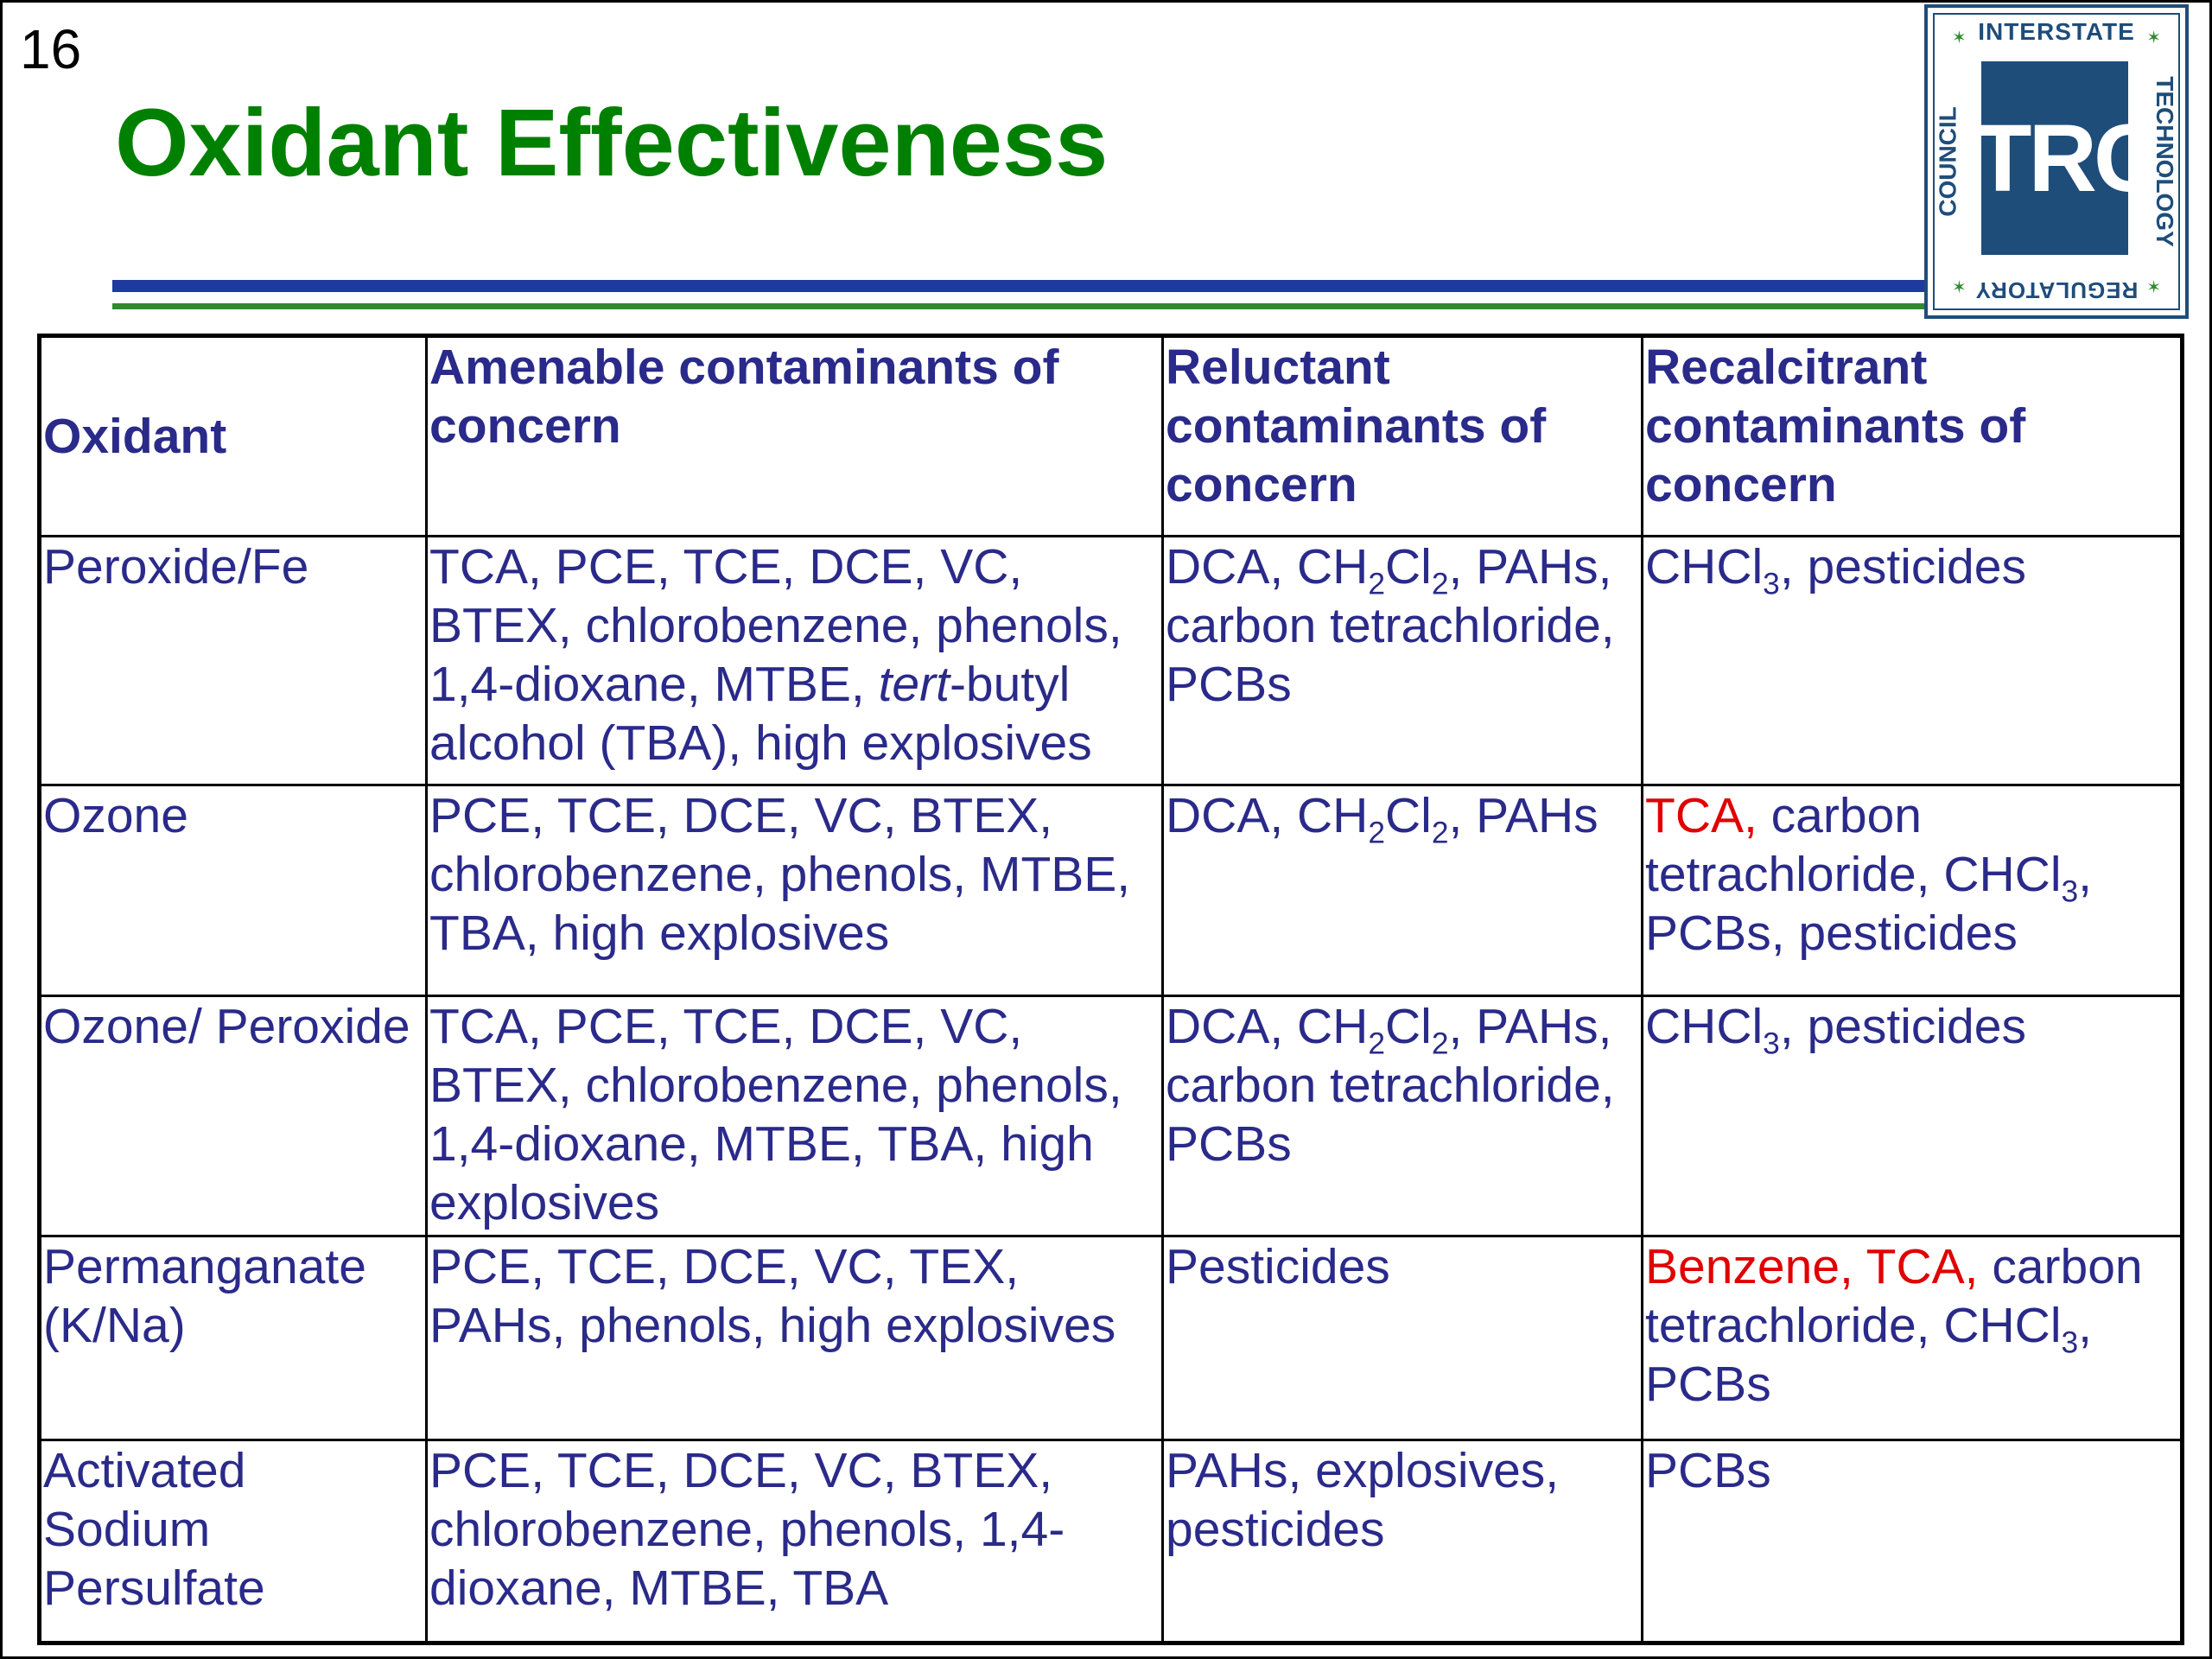 The width and height of the screenshot is (2212, 1659). I want to click on header-recalcitrant: Recalcitrant contaminants of concern, so click(1912, 435).